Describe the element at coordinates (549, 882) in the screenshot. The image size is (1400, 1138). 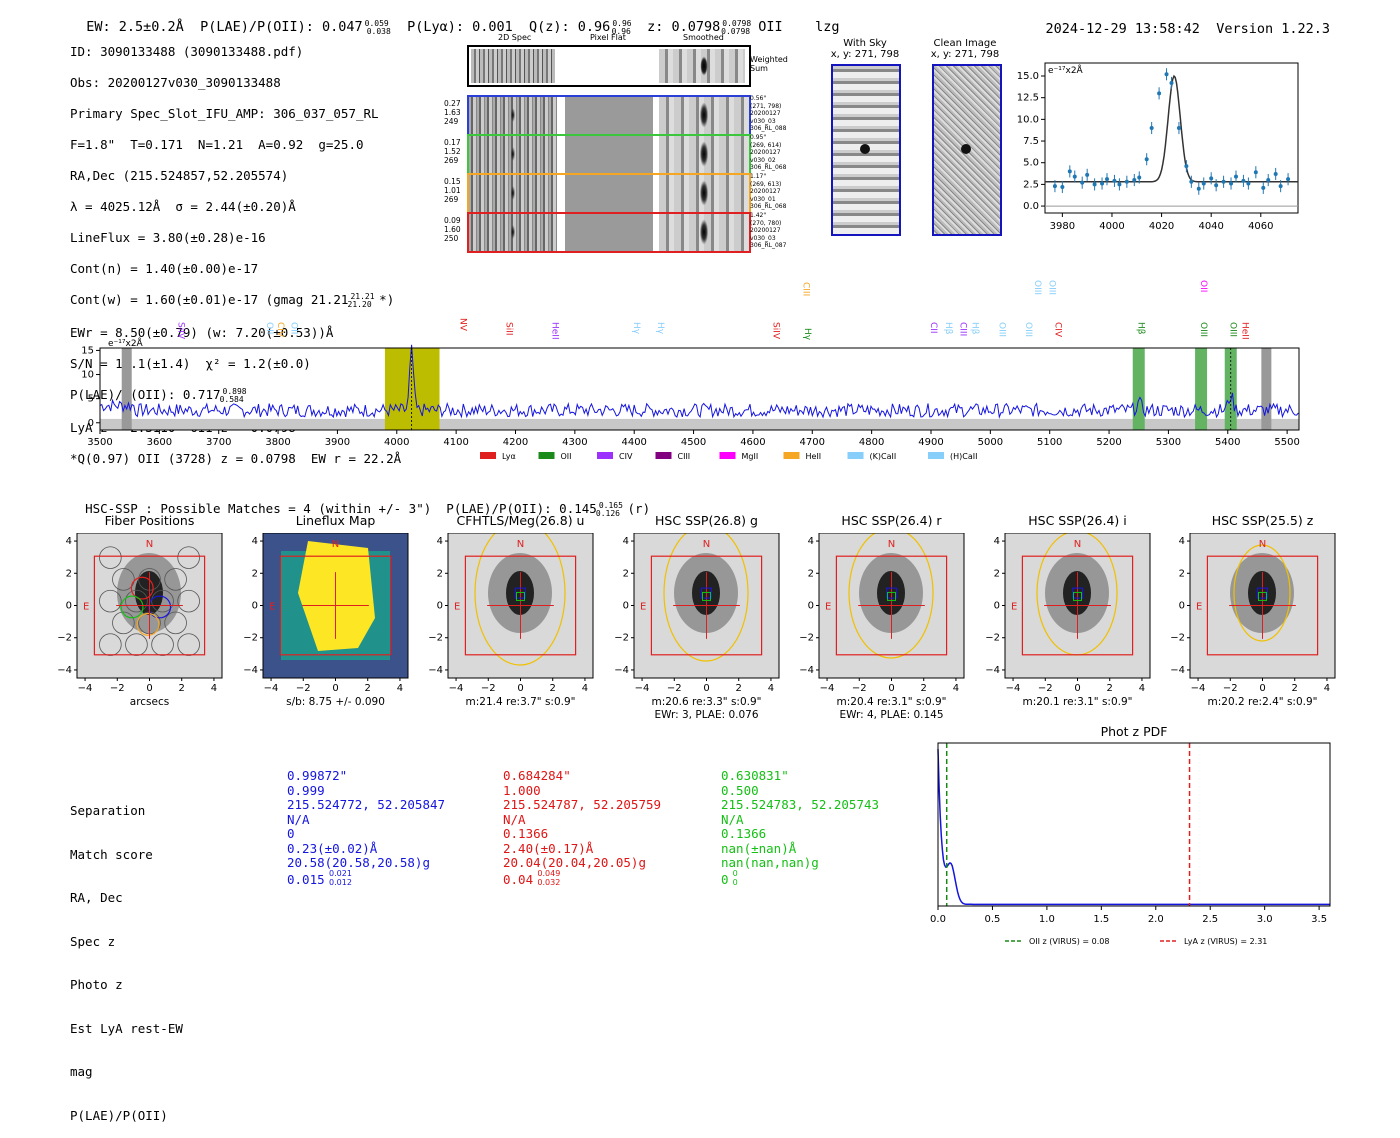
I see `match-plae-sub: 0.032` at that location.